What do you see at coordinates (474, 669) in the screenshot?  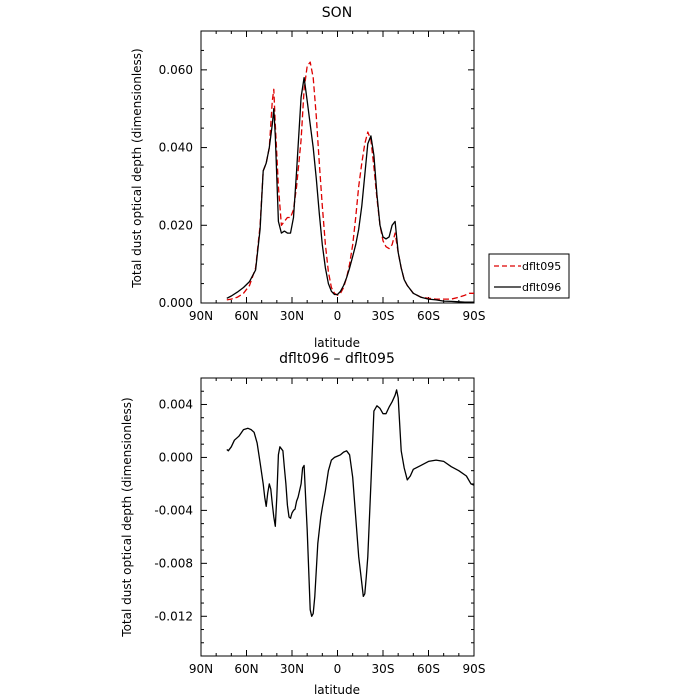 I see `bottom-x-tick-label: 90S` at bounding box center [474, 669].